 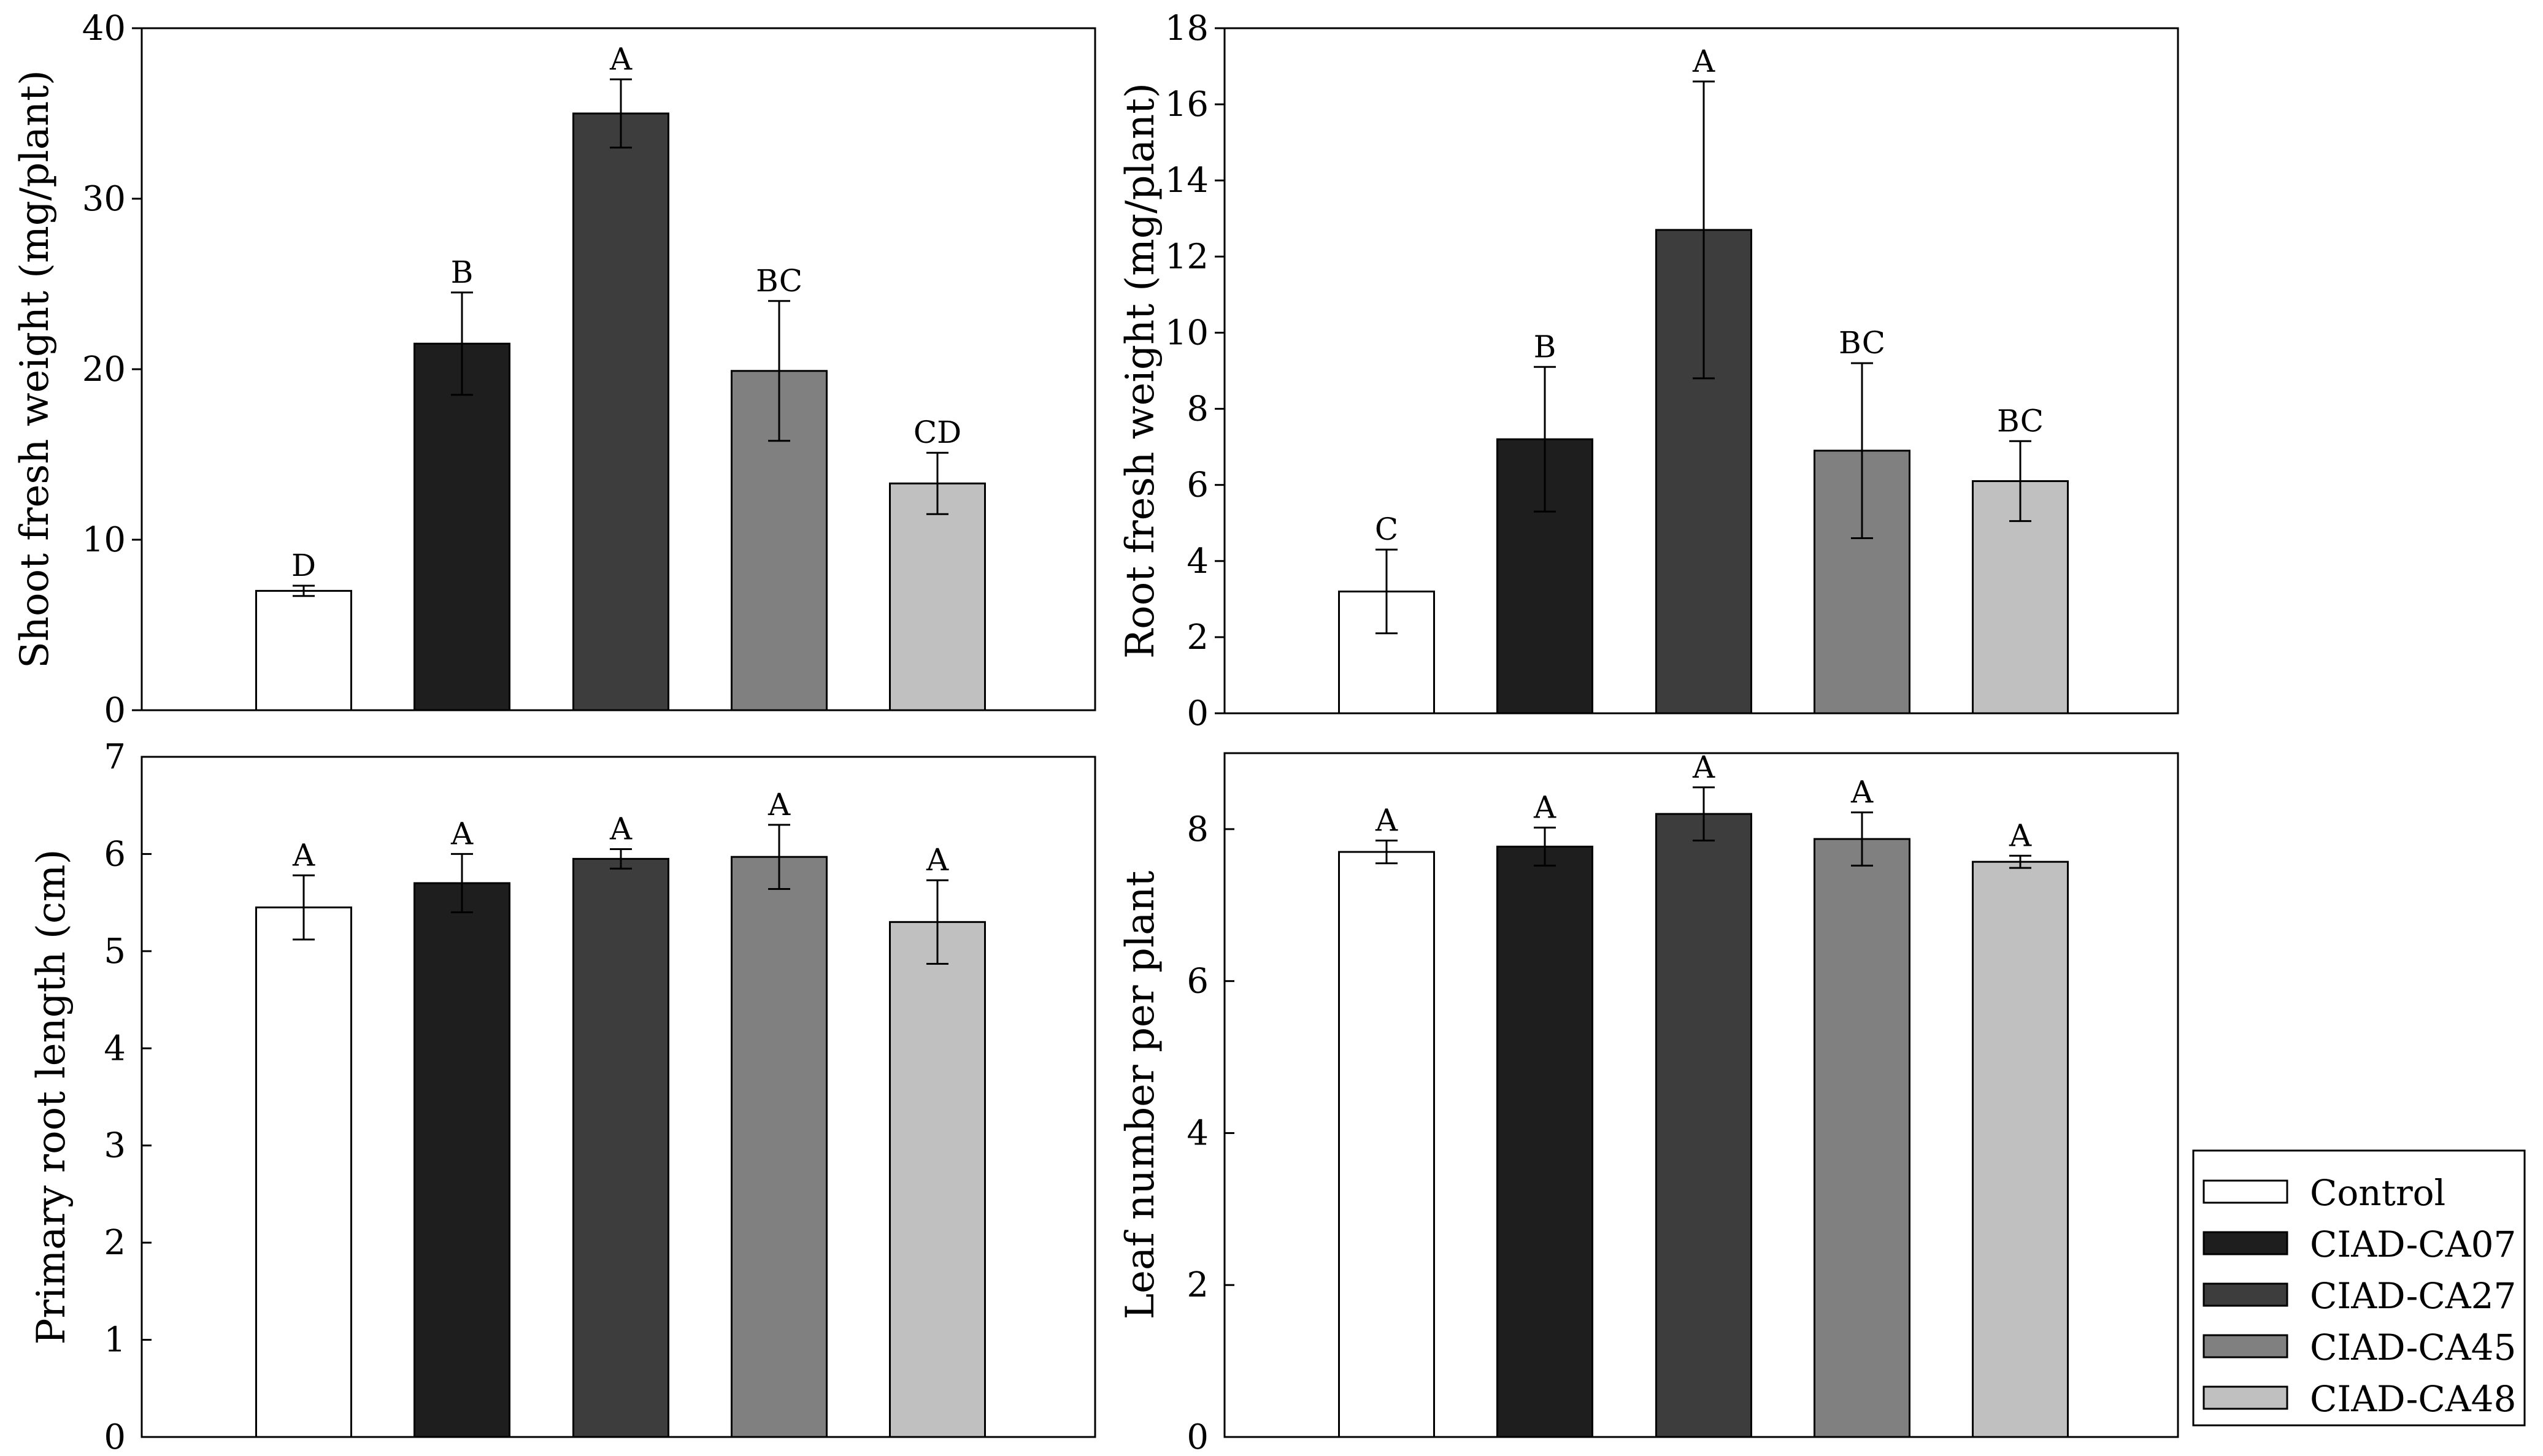 What do you see at coordinates (35, 369) in the screenshot?
I see `y-axis-label: Shoot fresh weight (mg/plant)` at bounding box center [35, 369].